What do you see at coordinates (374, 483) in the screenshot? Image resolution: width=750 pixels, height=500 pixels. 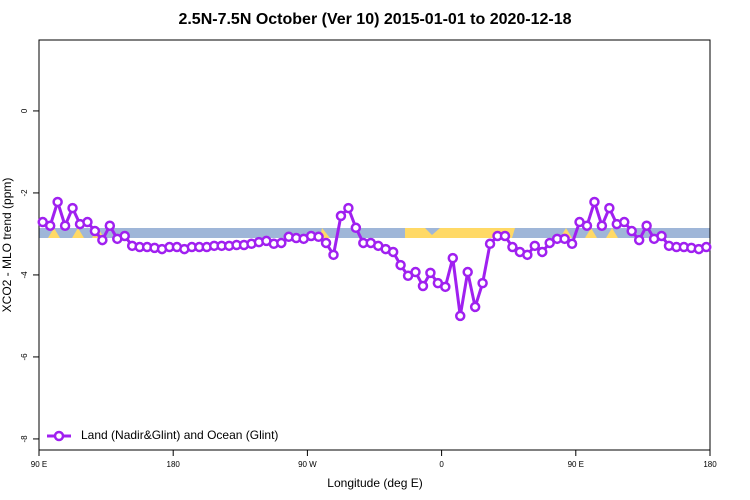 I see `x-axis-label: Longitude (deg E)` at bounding box center [374, 483].